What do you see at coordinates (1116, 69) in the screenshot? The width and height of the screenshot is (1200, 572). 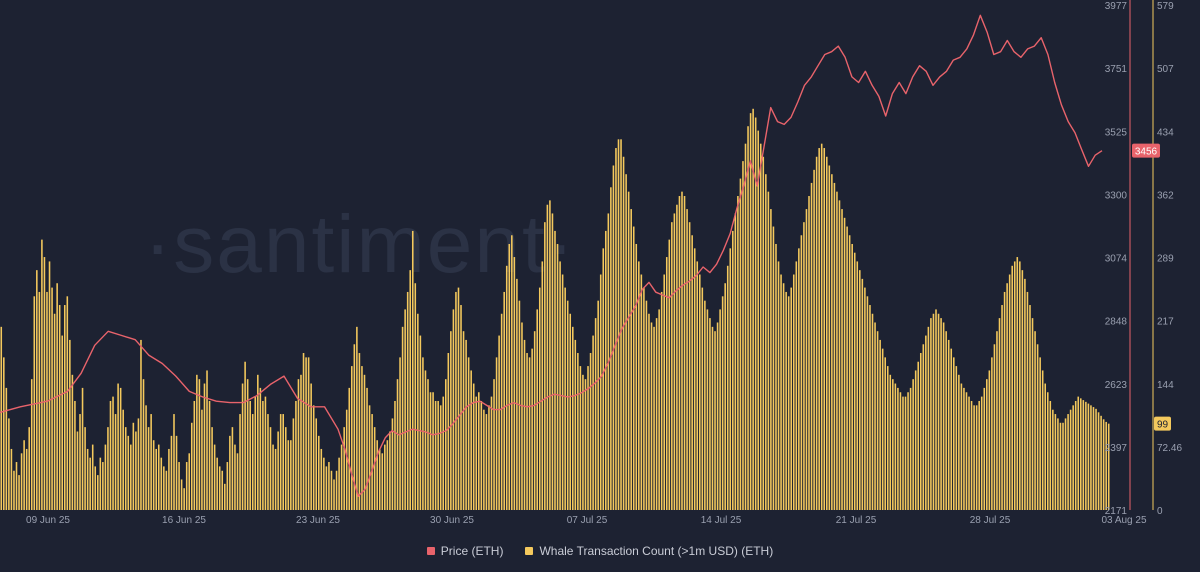 I see `price-tick-label: 3751` at bounding box center [1116, 69].